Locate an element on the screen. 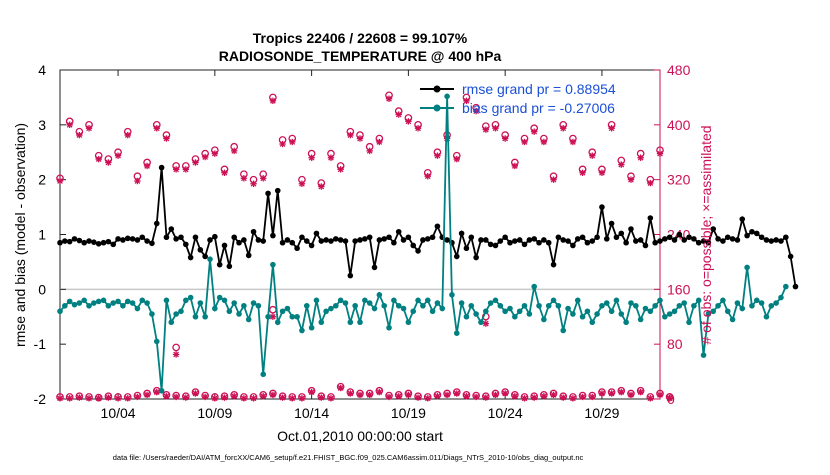  y-left-tick-label: 4 is located at coordinates (42, 70).